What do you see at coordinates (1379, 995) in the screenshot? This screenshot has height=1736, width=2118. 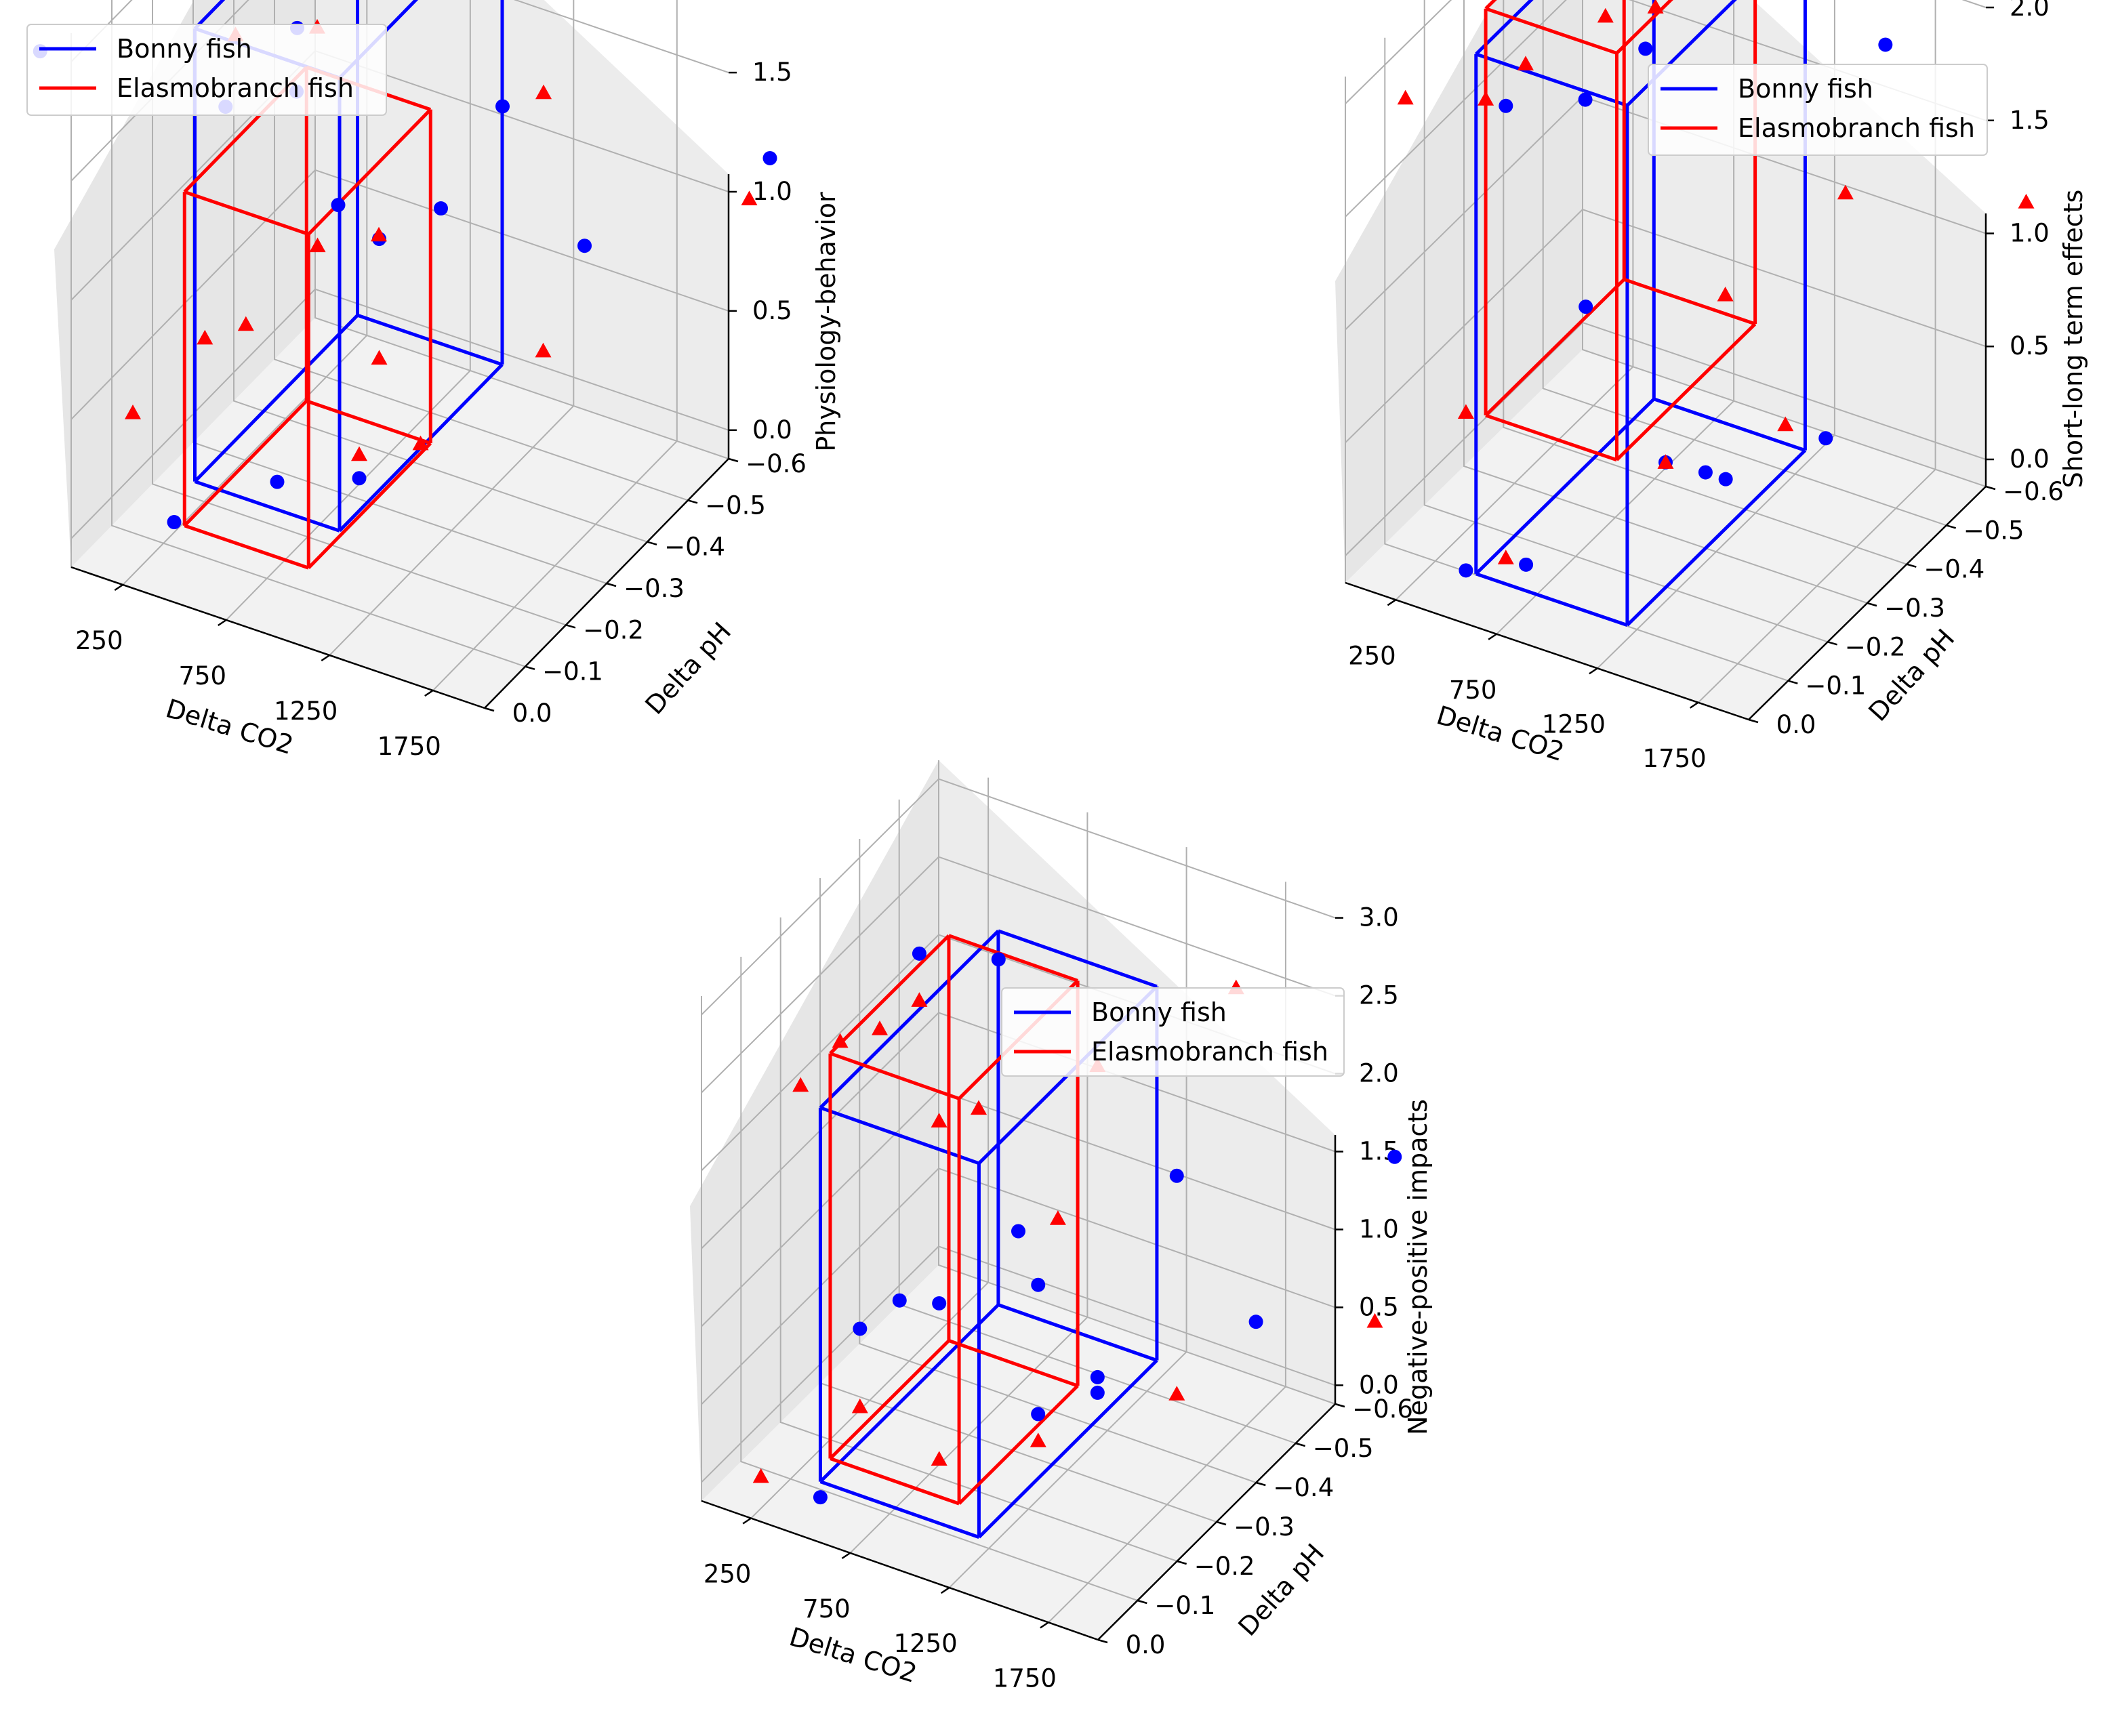 I see `z-tick-label: 2.5` at bounding box center [1379, 995].